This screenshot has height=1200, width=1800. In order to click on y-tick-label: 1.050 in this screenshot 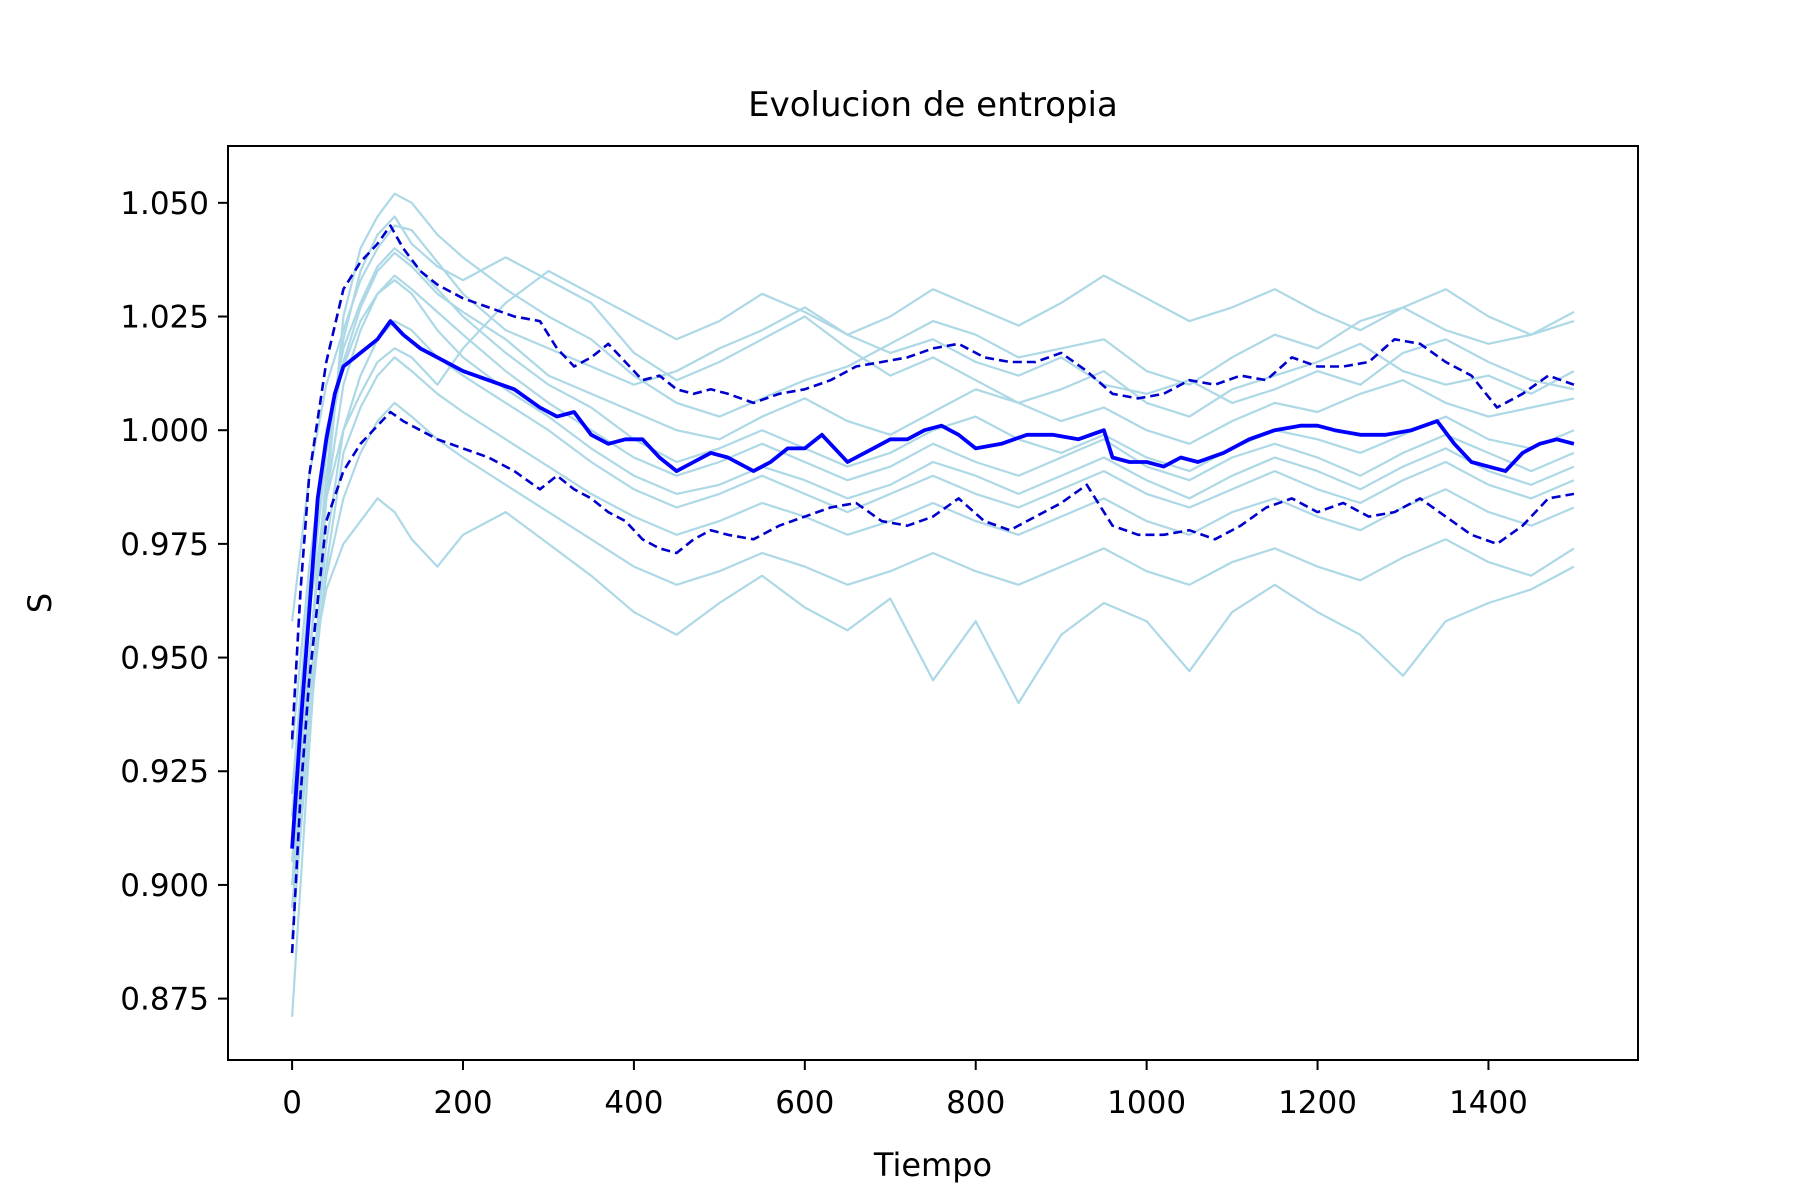, I will do `click(164, 204)`.